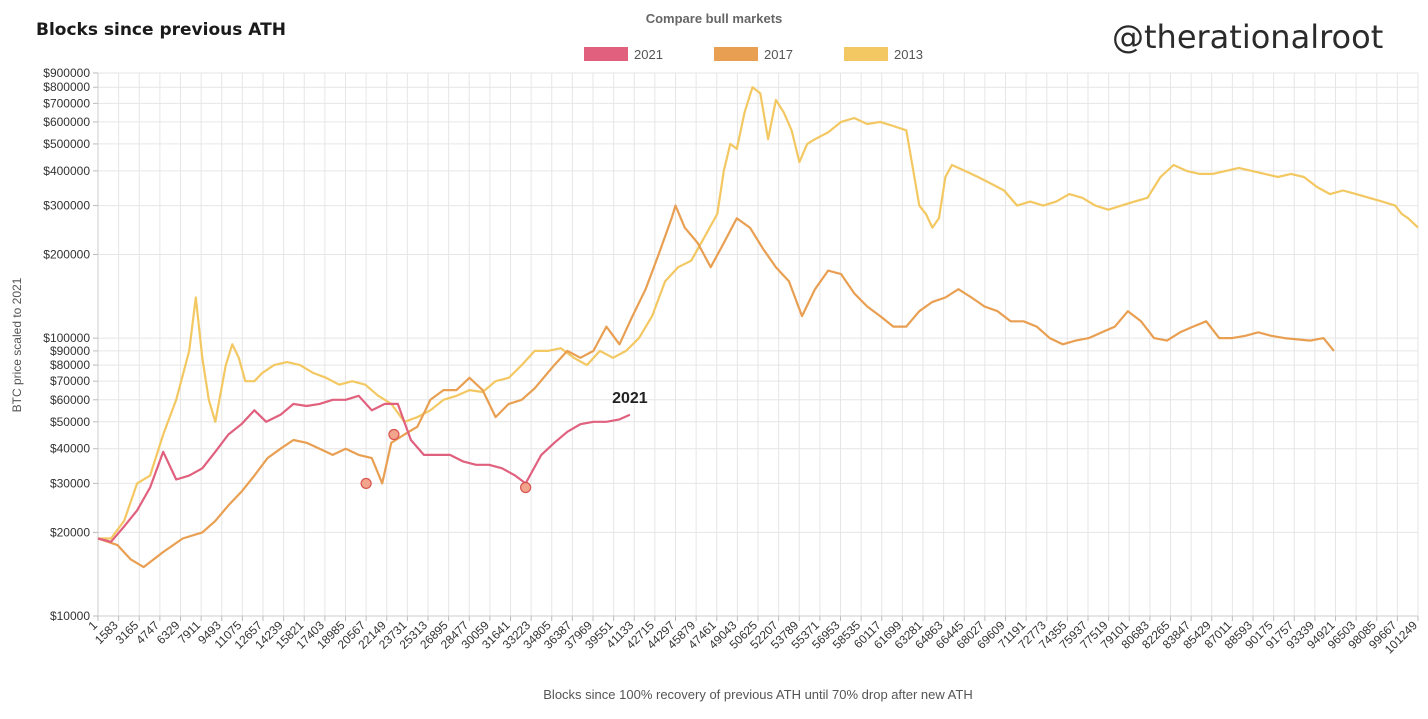  I want to click on y-tick-label: $90000, so click(70, 351).